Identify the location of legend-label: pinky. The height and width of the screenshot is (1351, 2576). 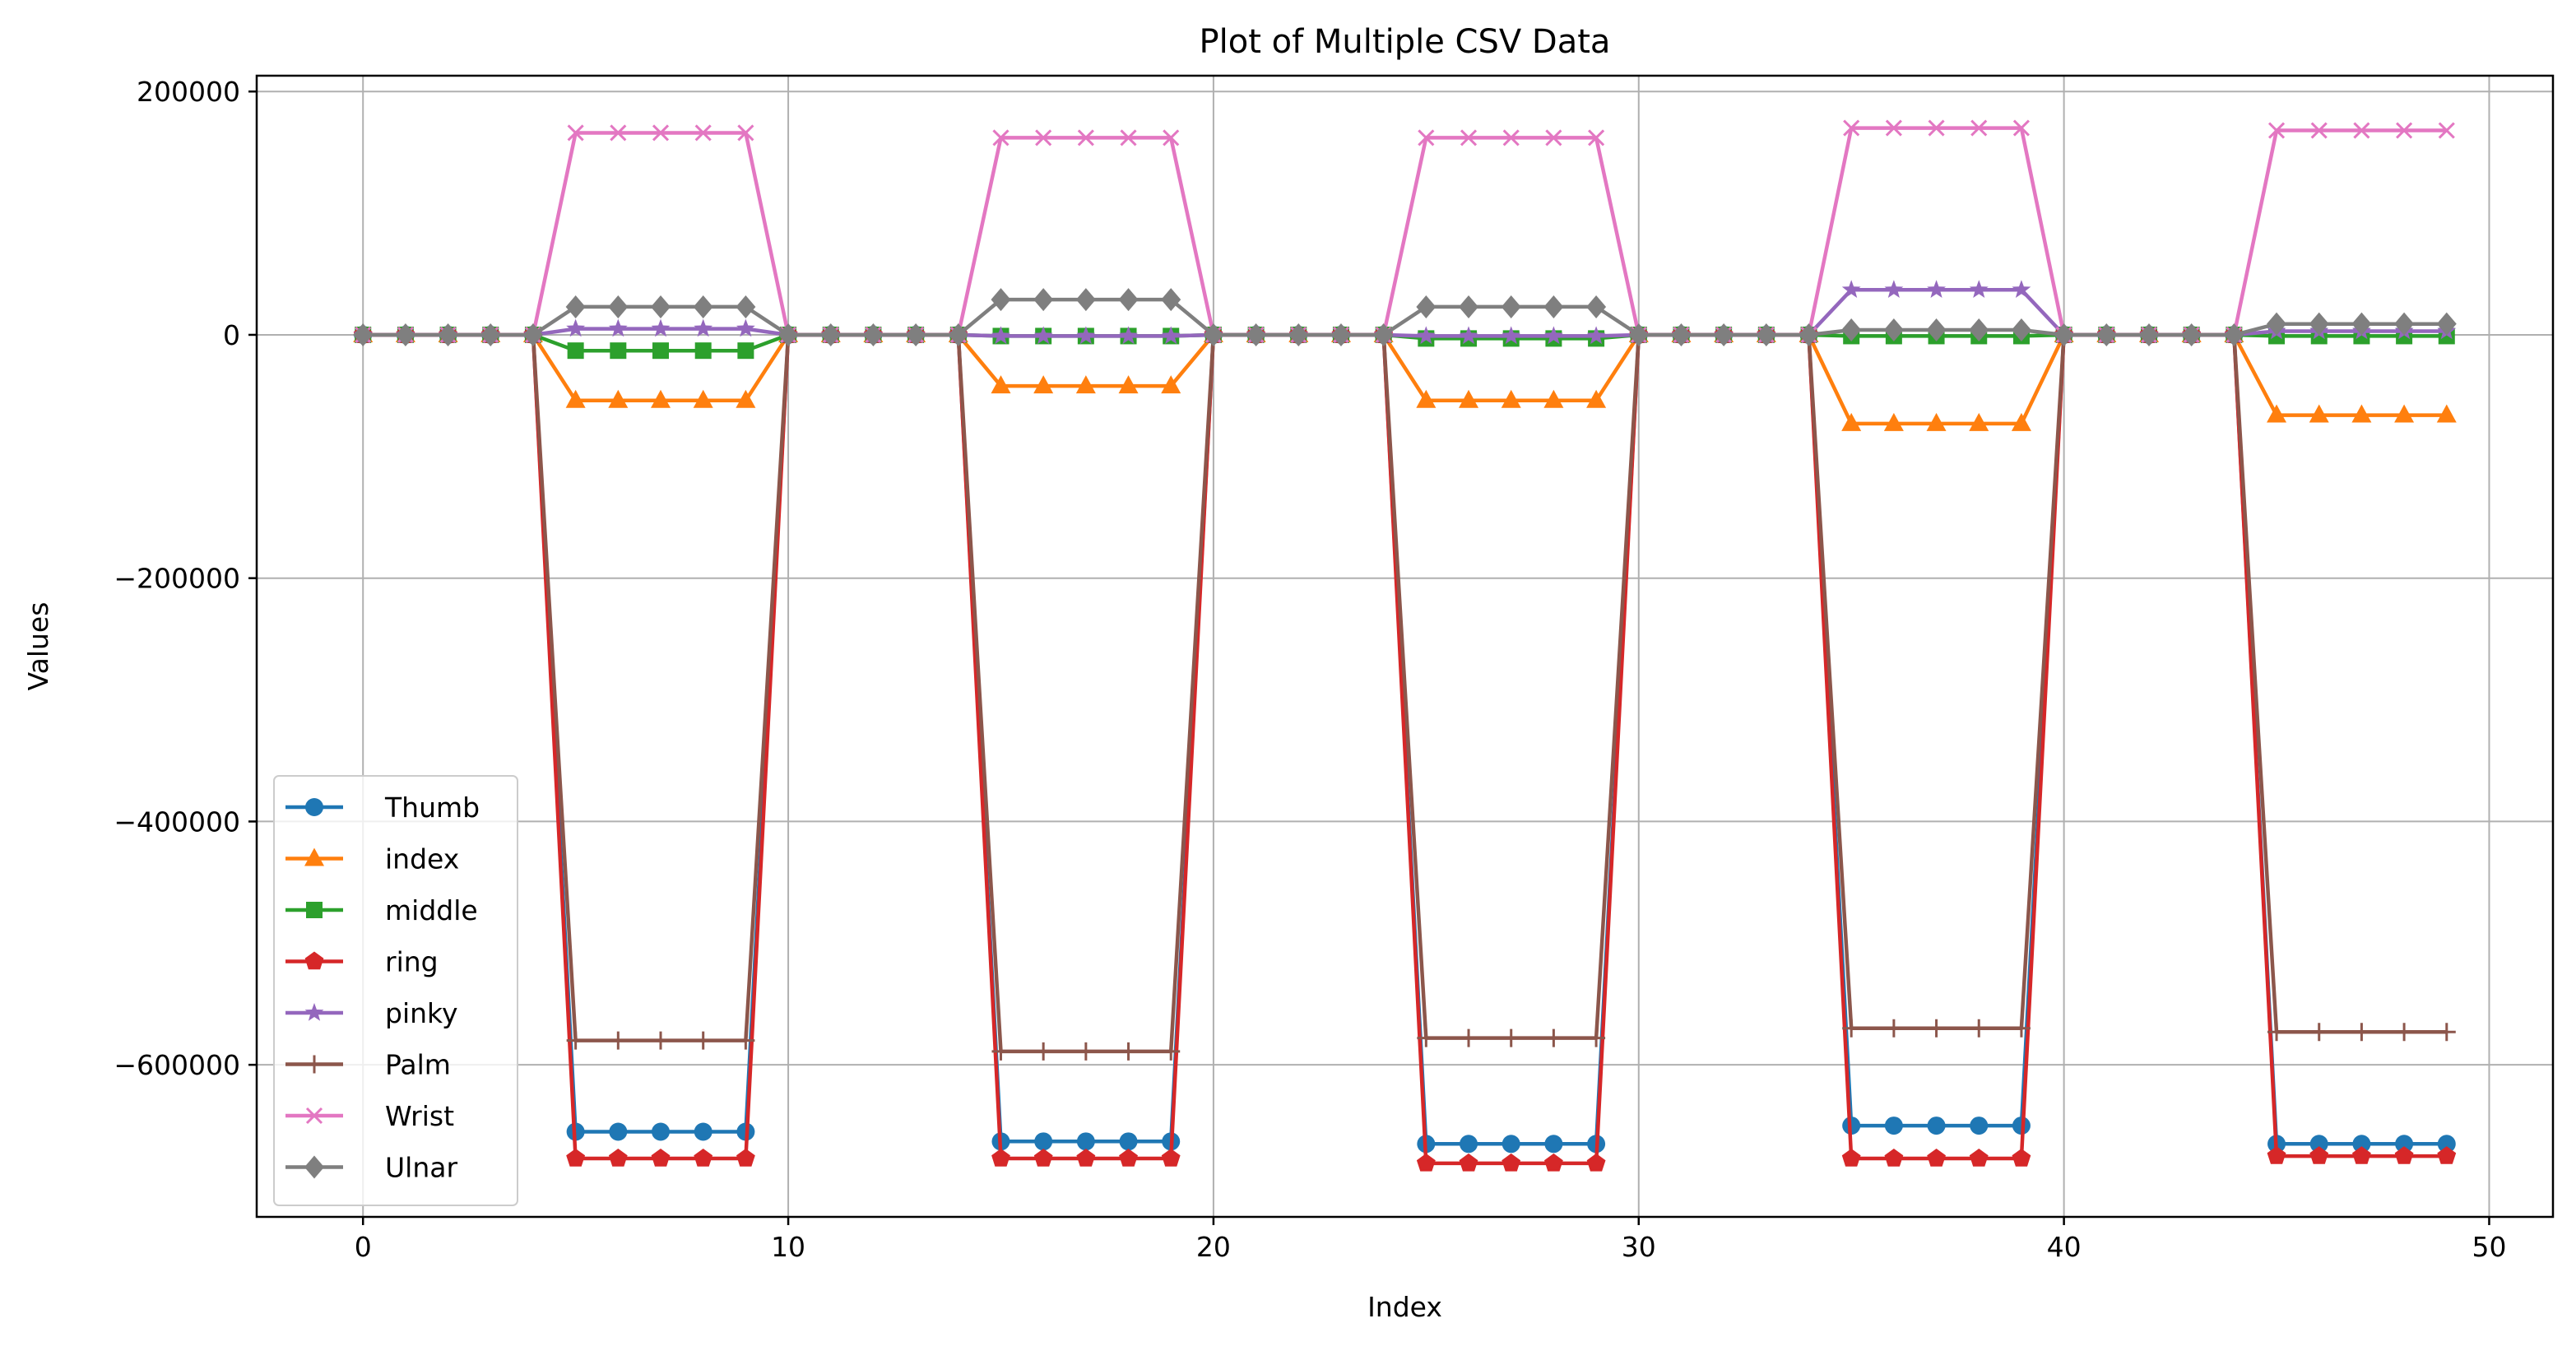
(422, 1013).